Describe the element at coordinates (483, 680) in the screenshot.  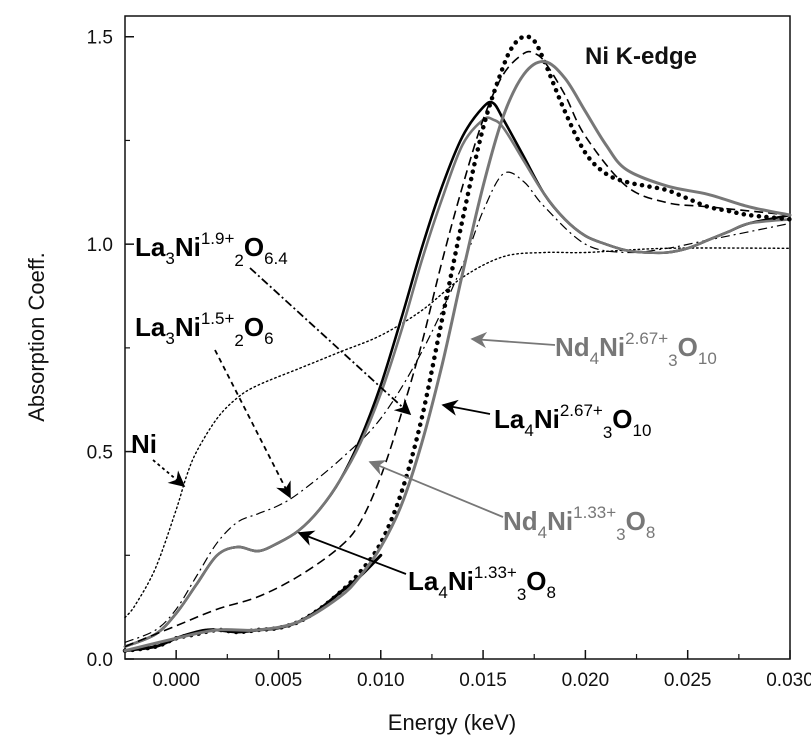
I see `x-tick-label-3: 0.015` at that location.